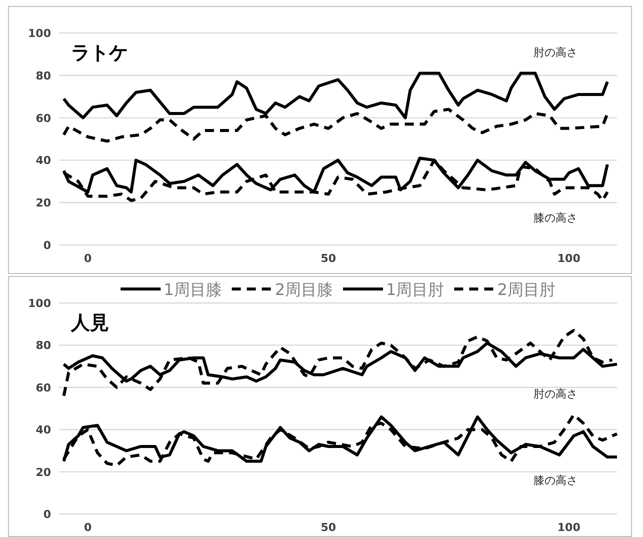 The height and width of the screenshot is (537, 643). Describe the element at coordinates (526, 289) in the screenshot. I see `legend-label: 2周目肘` at that location.